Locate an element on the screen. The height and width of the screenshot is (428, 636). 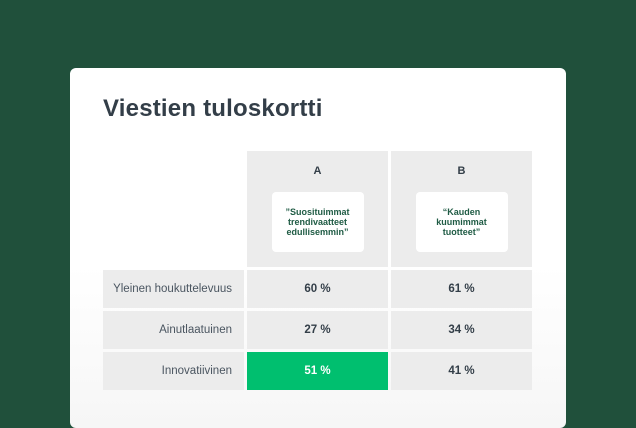
table-cell-b: 61 % is located at coordinates (461, 289).